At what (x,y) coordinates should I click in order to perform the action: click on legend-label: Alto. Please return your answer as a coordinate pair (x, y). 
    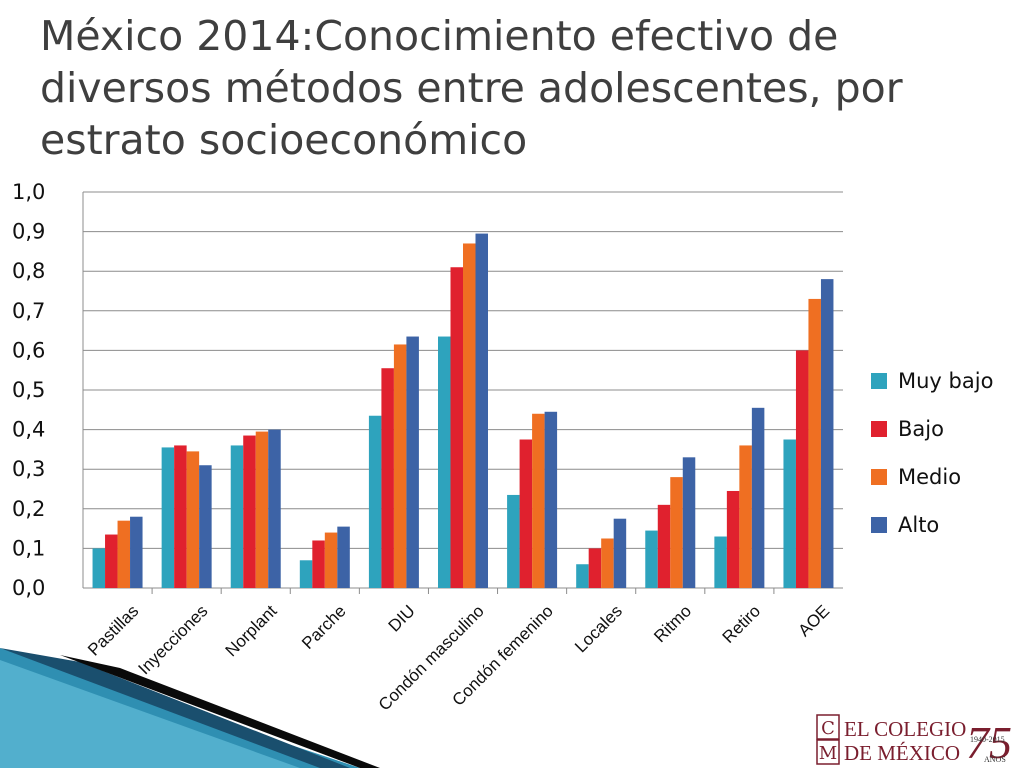
    Looking at the image, I should click on (918, 525).